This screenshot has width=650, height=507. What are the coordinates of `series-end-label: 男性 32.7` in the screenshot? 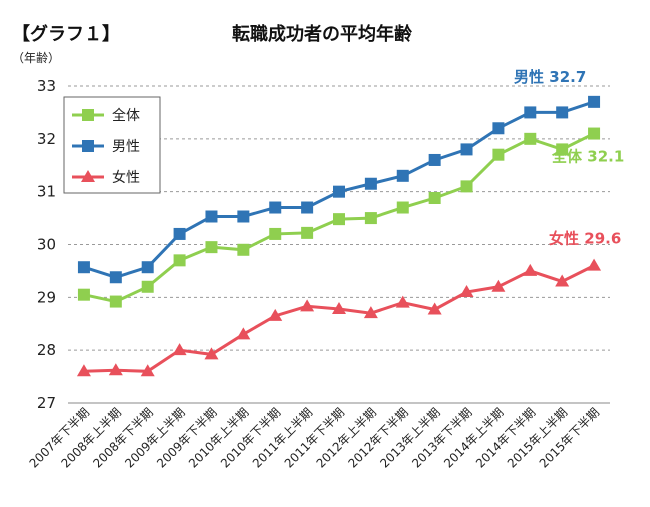 It's located at (550, 77).